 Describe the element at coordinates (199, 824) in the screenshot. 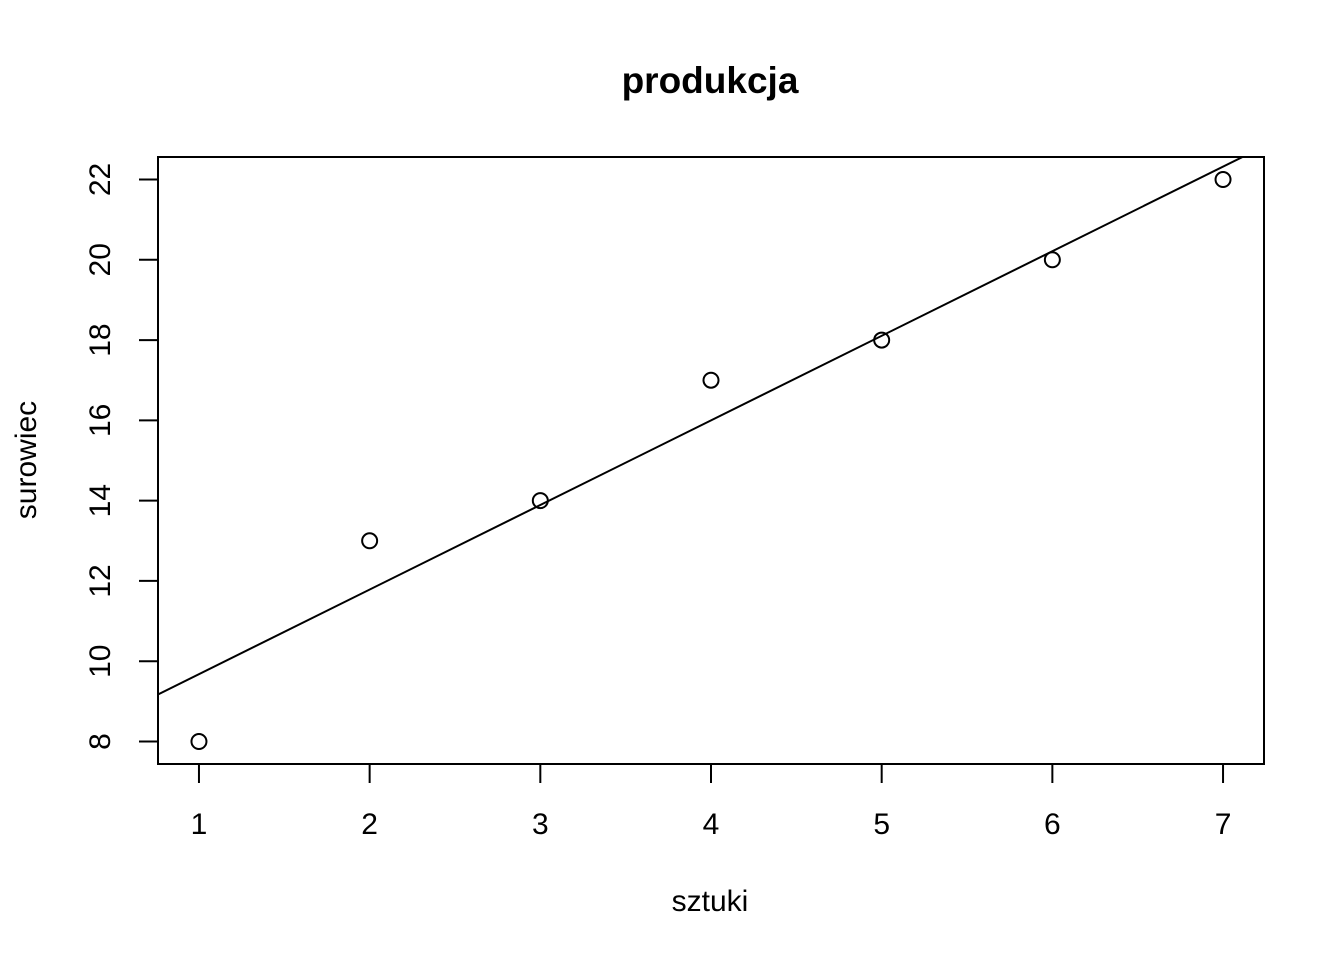

I see `x-tick-label: 1` at that location.